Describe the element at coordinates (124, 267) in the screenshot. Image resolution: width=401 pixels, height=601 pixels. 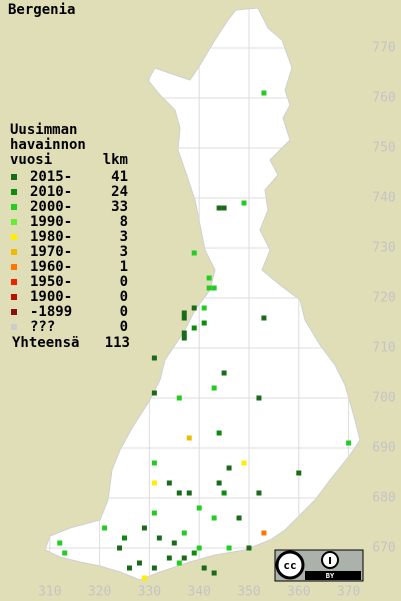
I see `legend-count: 1` at that location.